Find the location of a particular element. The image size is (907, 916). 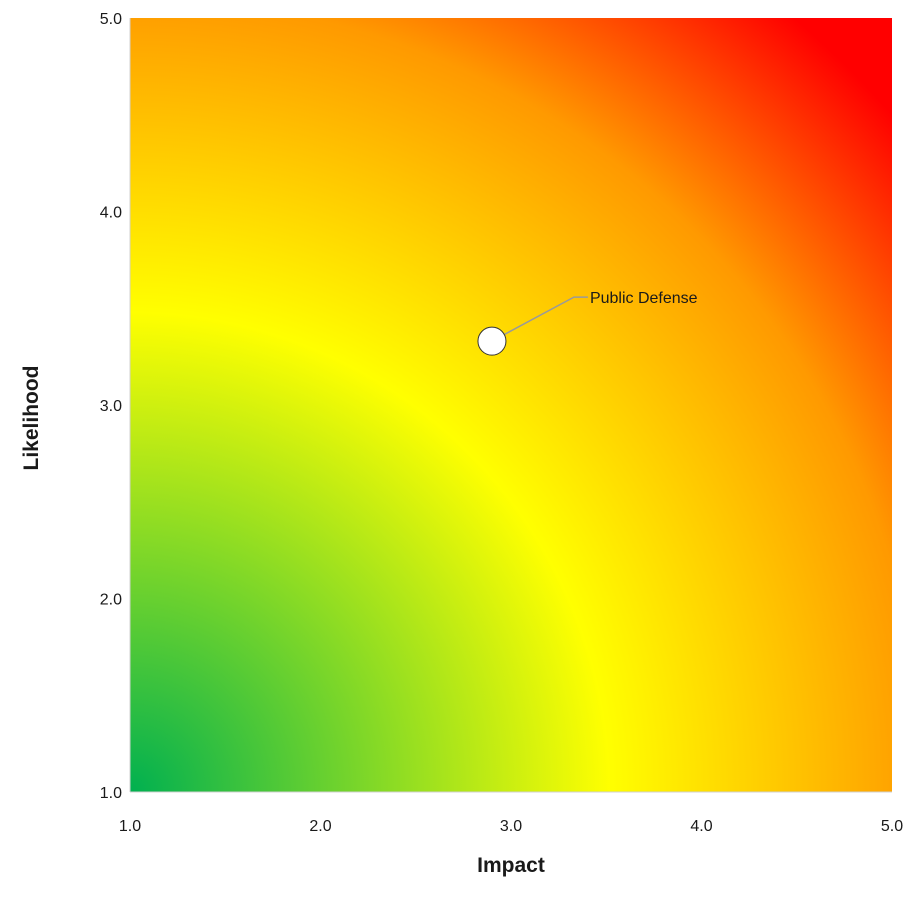

x-tick-label: 5.0 is located at coordinates (892, 826).